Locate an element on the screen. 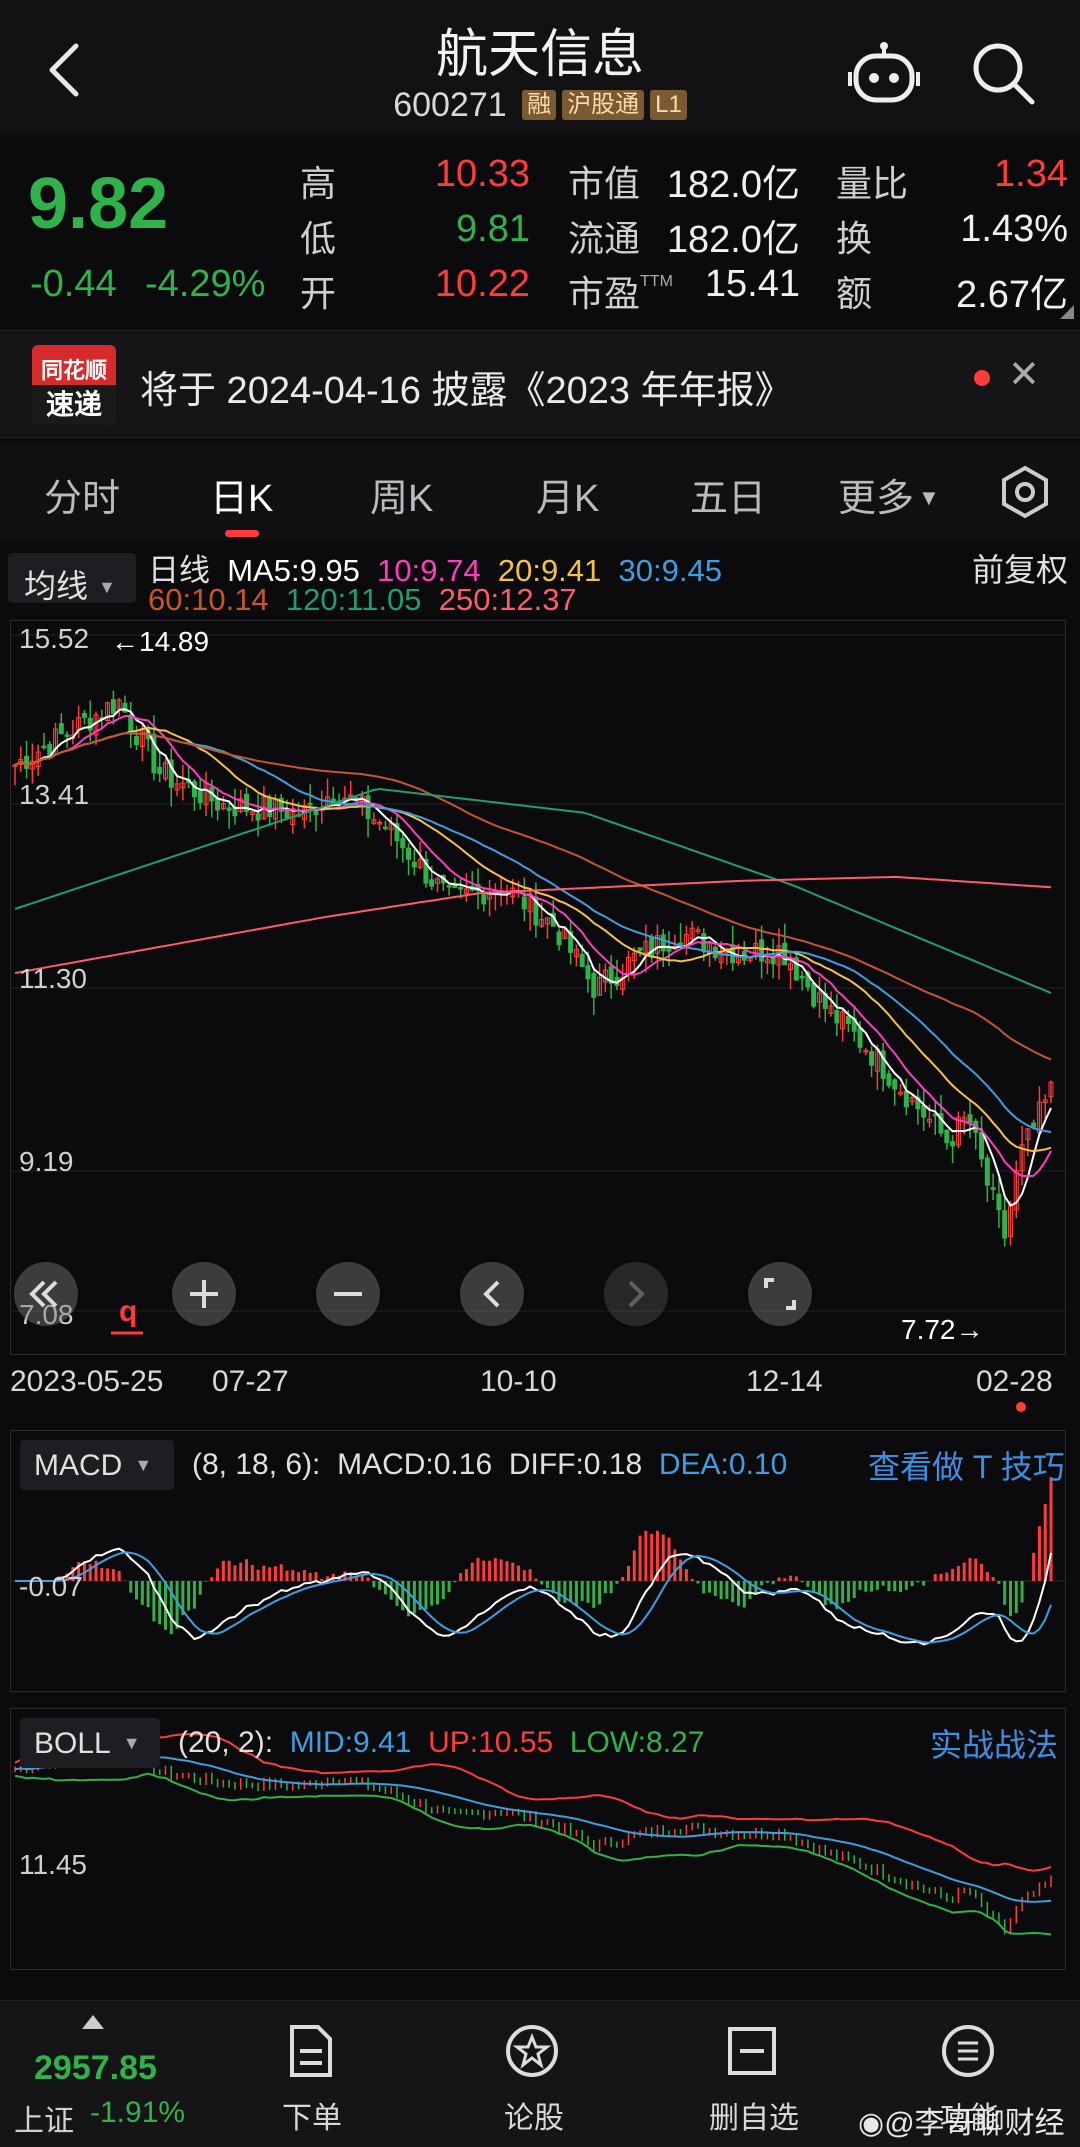 The image size is (1080, 2147). macd-tips-link: 查看做 T 技巧 is located at coordinates (966, 1467).